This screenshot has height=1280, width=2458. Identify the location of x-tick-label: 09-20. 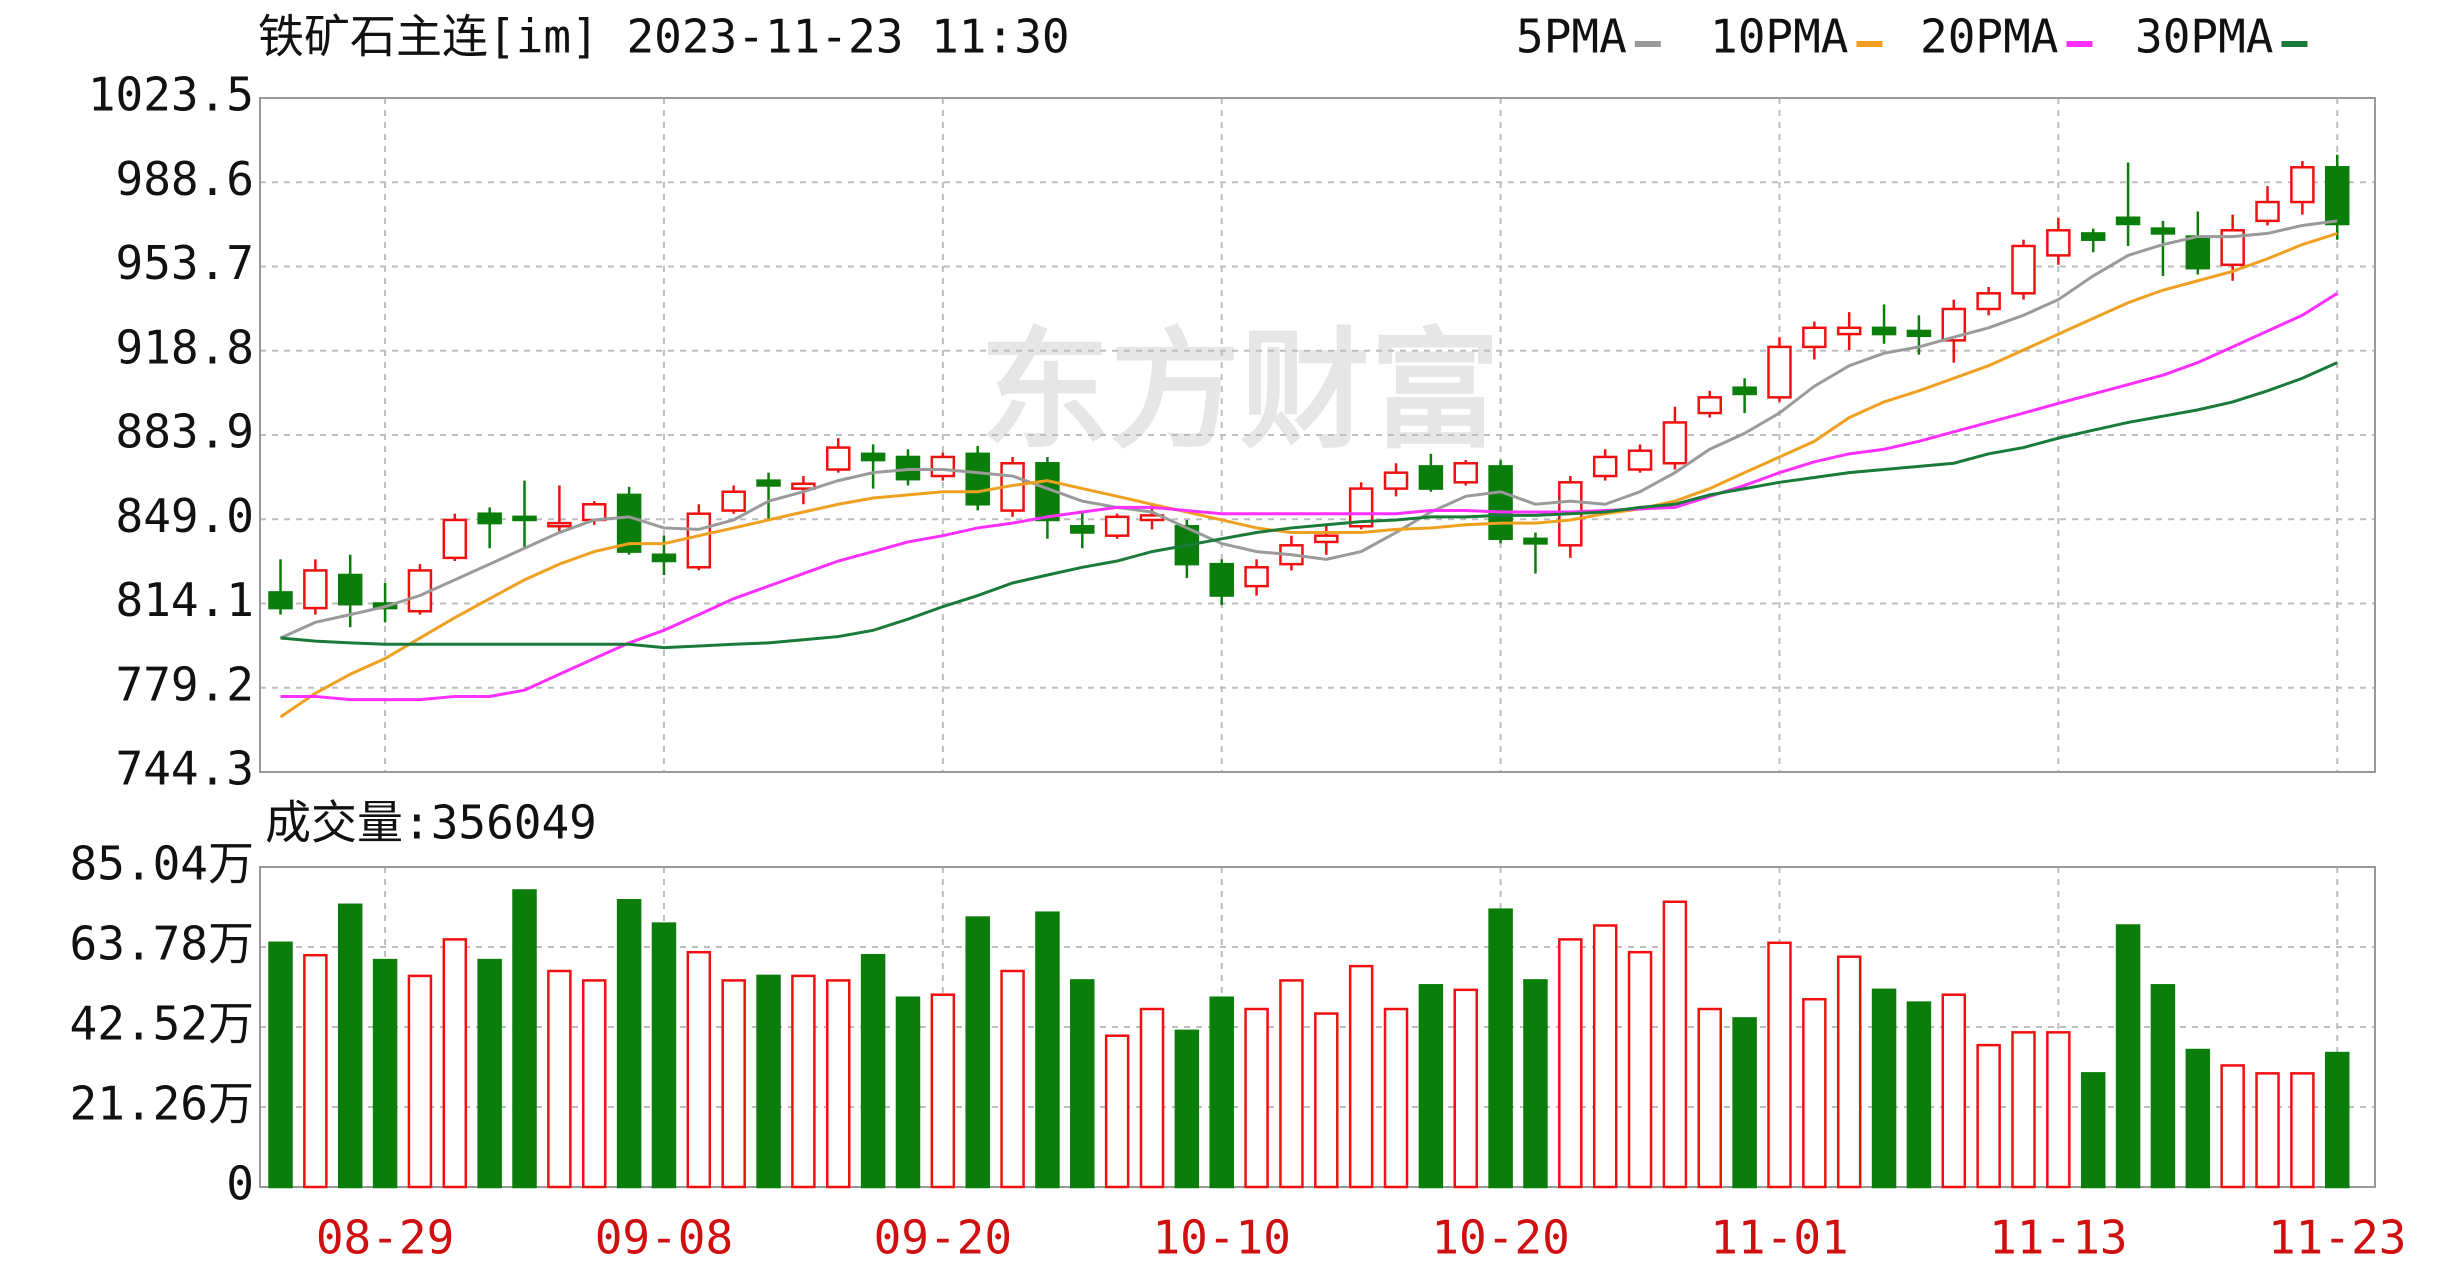
(943, 1238).